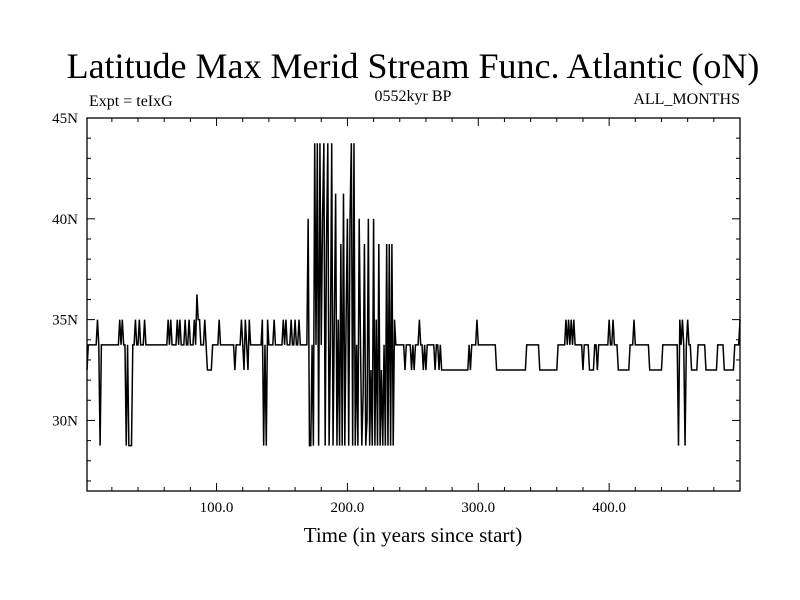 This screenshot has height=600, width=800. Describe the element at coordinates (217, 508) in the screenshot. I see `x-tick-label: 100.0` at that location.